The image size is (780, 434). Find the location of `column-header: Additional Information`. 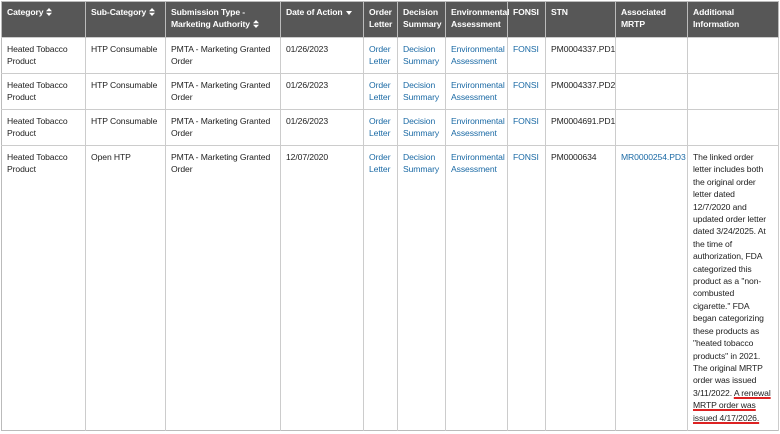

column-header: Additional Information is located at coordinates (733, 19).